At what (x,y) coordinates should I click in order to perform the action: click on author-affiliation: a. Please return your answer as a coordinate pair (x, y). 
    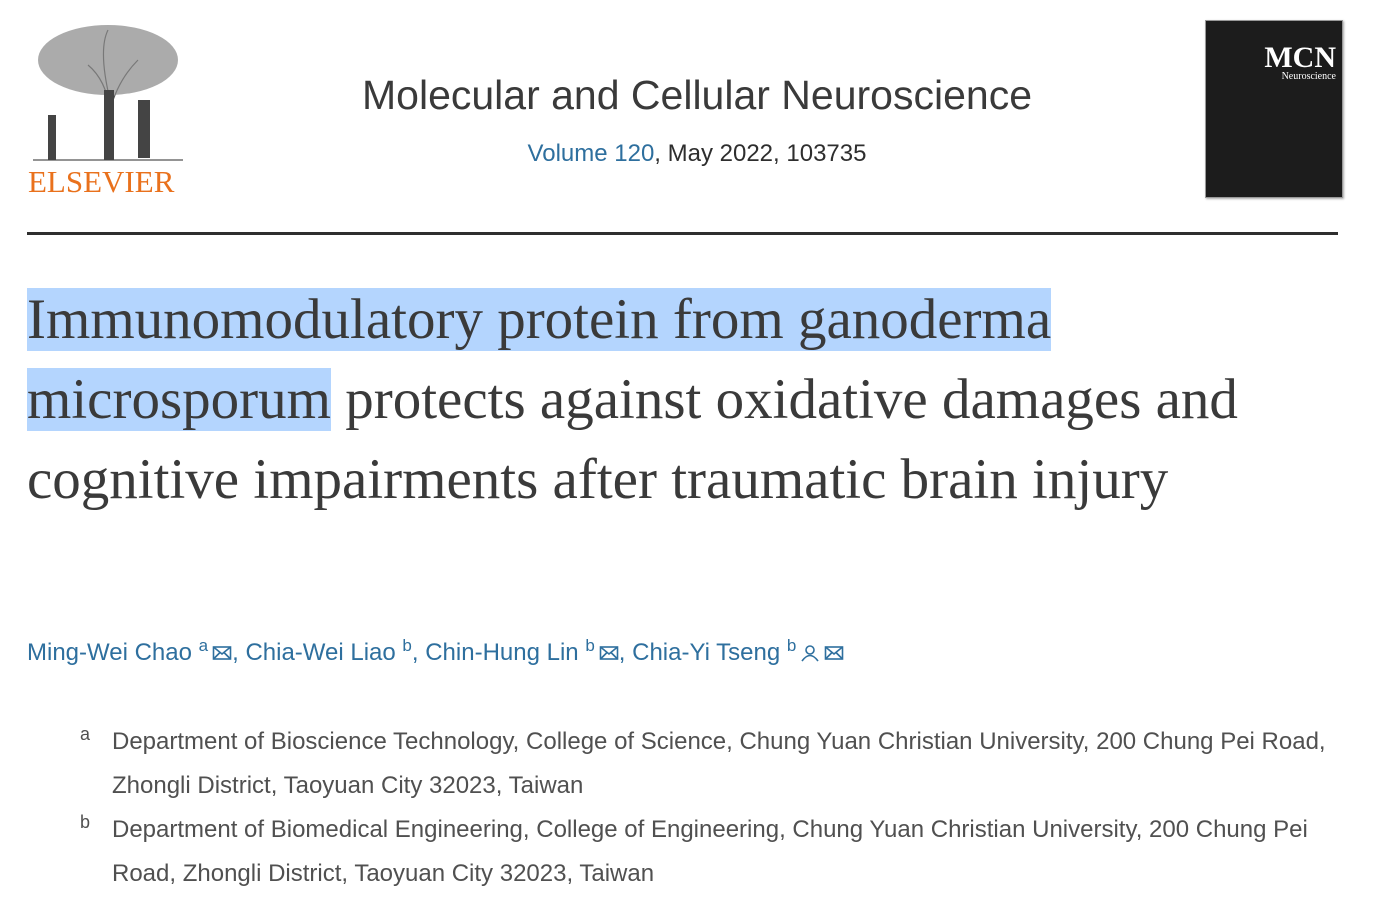
    Looking at the image, I should click on (203, 645).